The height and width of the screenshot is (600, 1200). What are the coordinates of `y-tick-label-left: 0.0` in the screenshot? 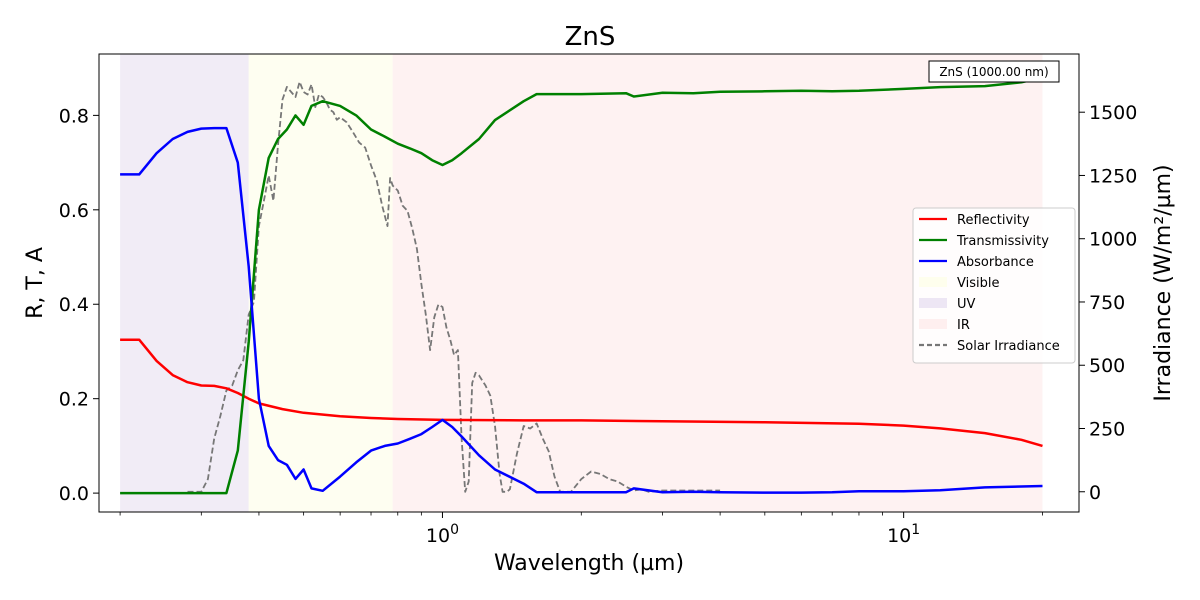 It's located at (74, 494).